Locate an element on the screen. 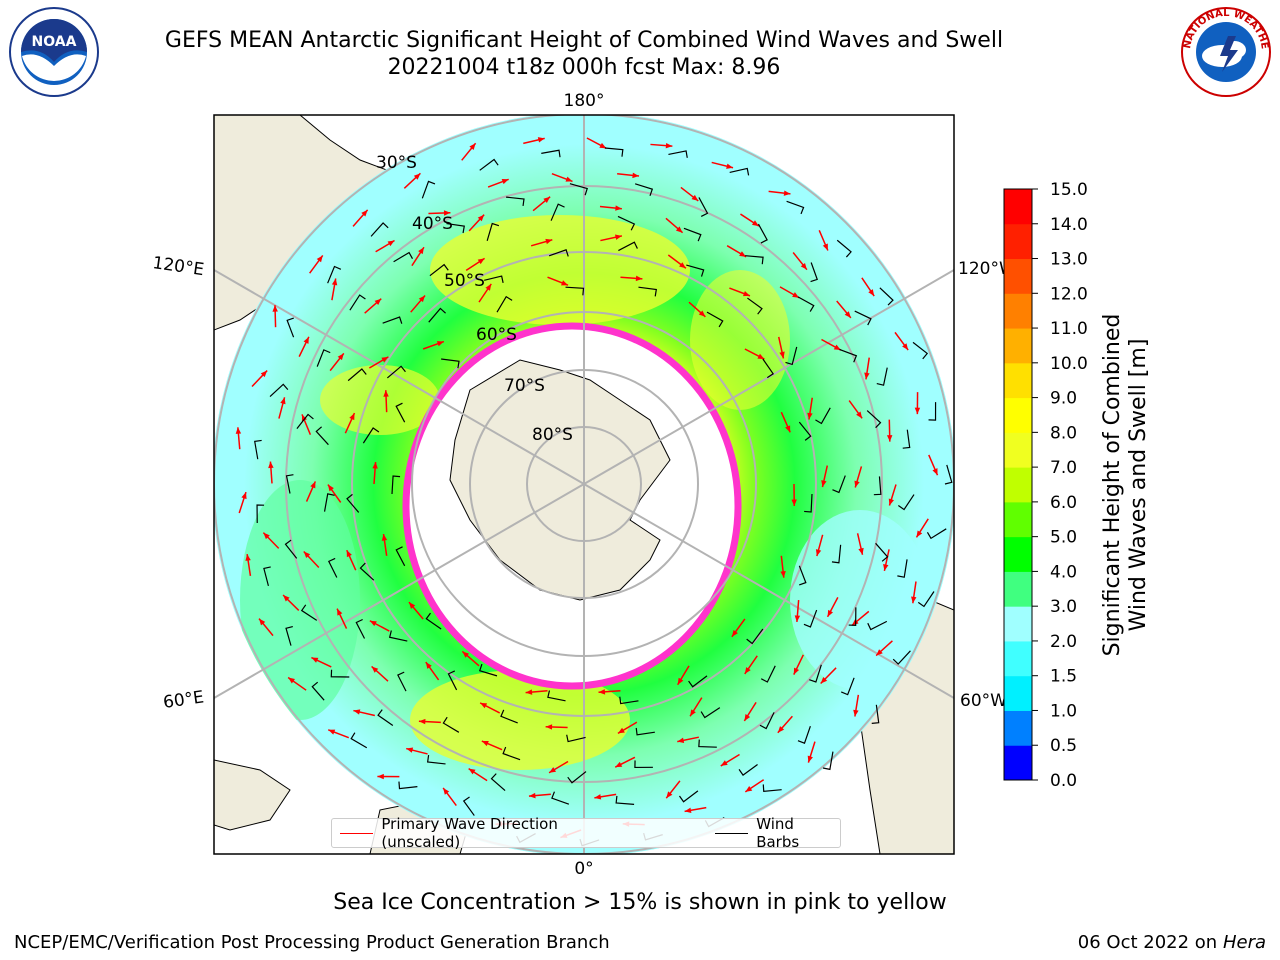  colorbar-tick-label: 4.0 is located at coordinates (1063, 572).